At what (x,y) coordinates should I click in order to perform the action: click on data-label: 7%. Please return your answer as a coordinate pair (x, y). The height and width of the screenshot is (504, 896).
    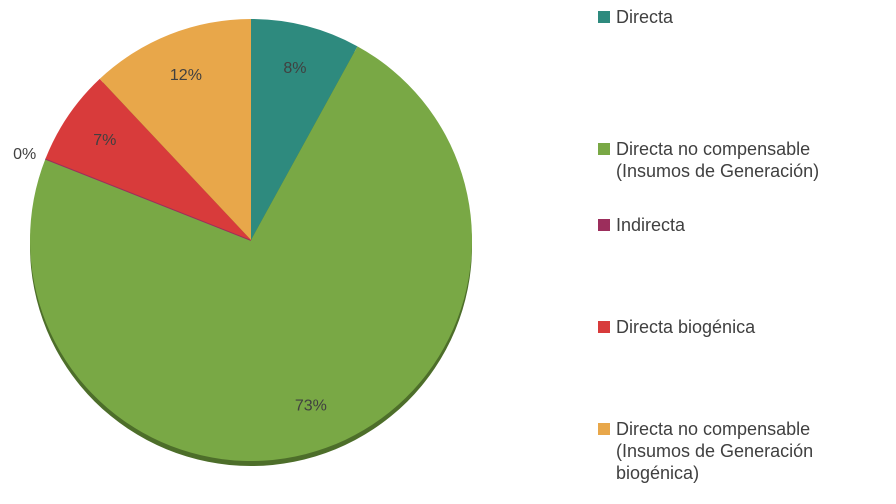
    Looking at the image, I should click on (104, 140).